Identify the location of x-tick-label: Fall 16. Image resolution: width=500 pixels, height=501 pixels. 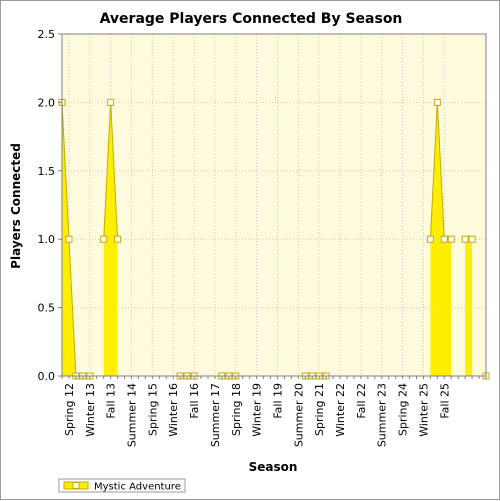
(194, 401).